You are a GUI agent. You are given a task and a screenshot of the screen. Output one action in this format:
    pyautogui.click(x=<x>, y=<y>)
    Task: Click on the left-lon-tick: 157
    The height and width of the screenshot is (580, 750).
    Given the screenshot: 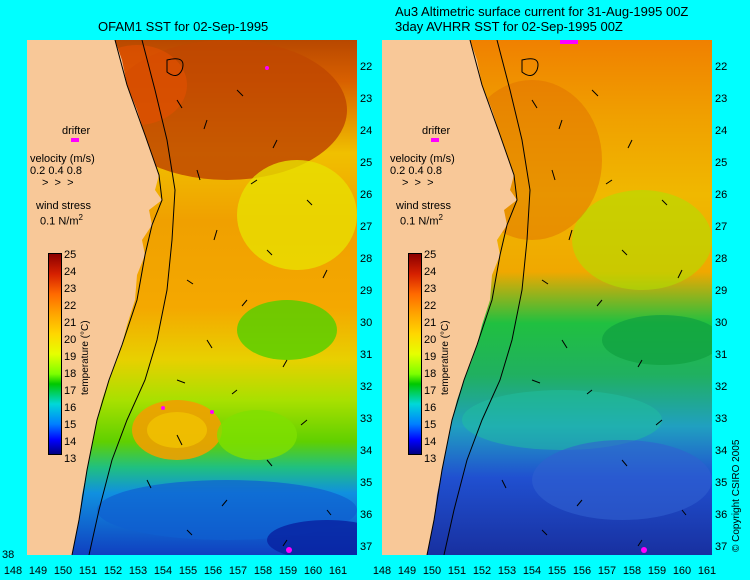 What is the action you would take?
    pyautogui.click(x=238, y=571)
    